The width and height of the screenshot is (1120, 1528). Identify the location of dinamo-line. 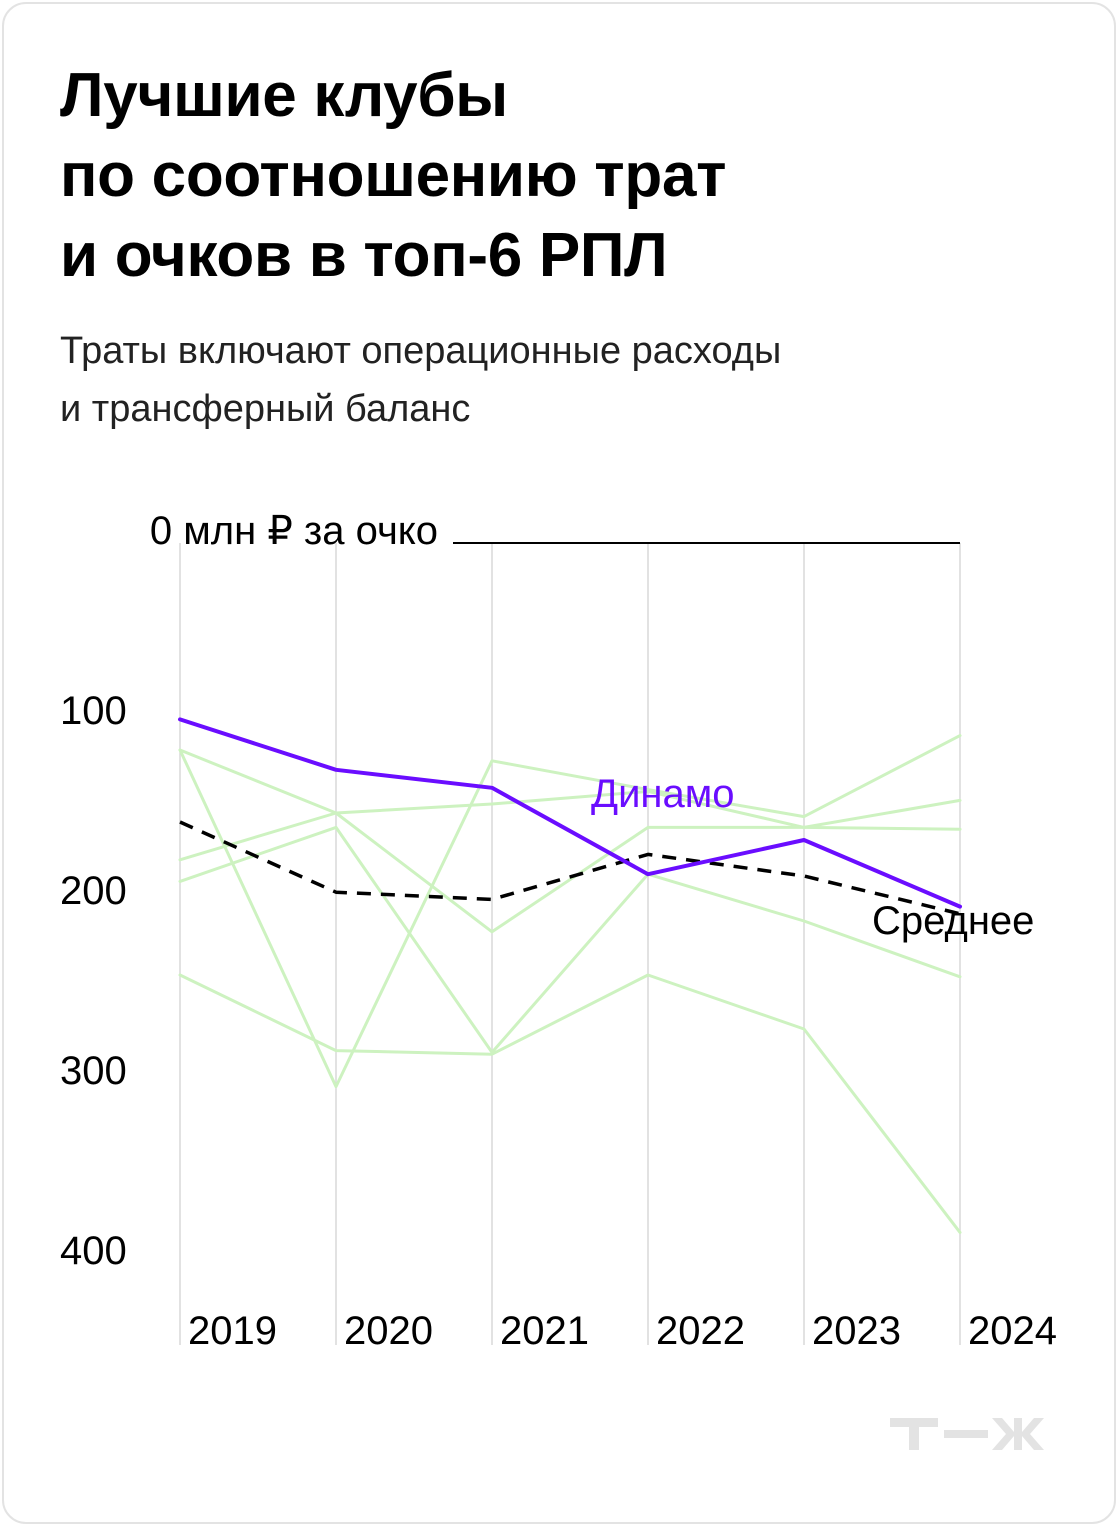
(570, 813).